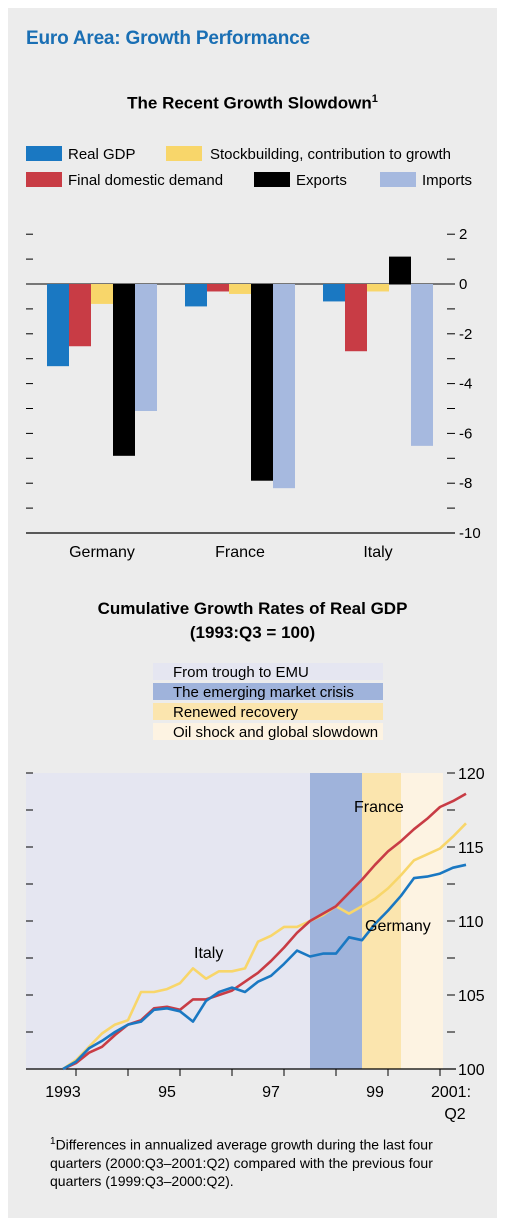 This screenshot has width=505, height=1226. I want to click on region-legend-label-1: The emerging market crisis, so click(263, 692).